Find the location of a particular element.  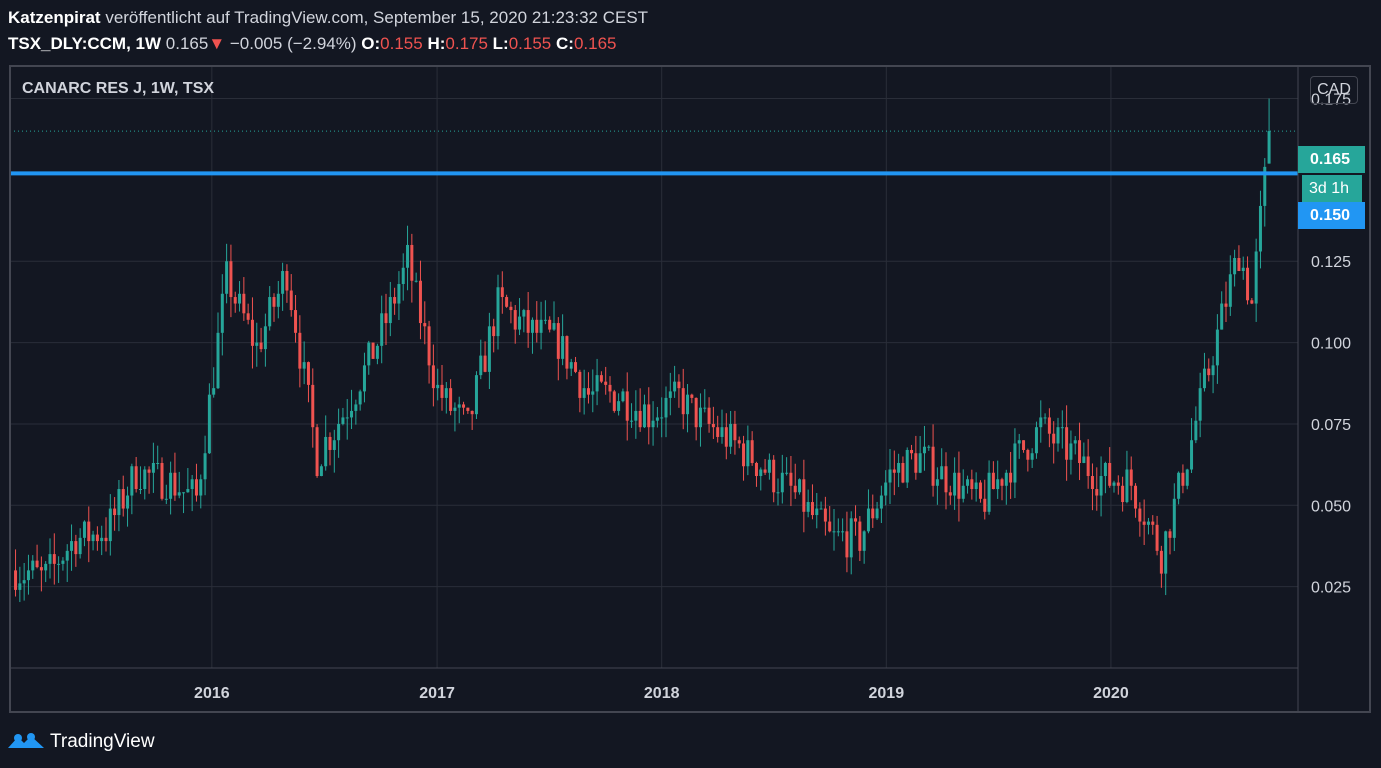

low-value: 0.155 is located at coordinates (530, 43).